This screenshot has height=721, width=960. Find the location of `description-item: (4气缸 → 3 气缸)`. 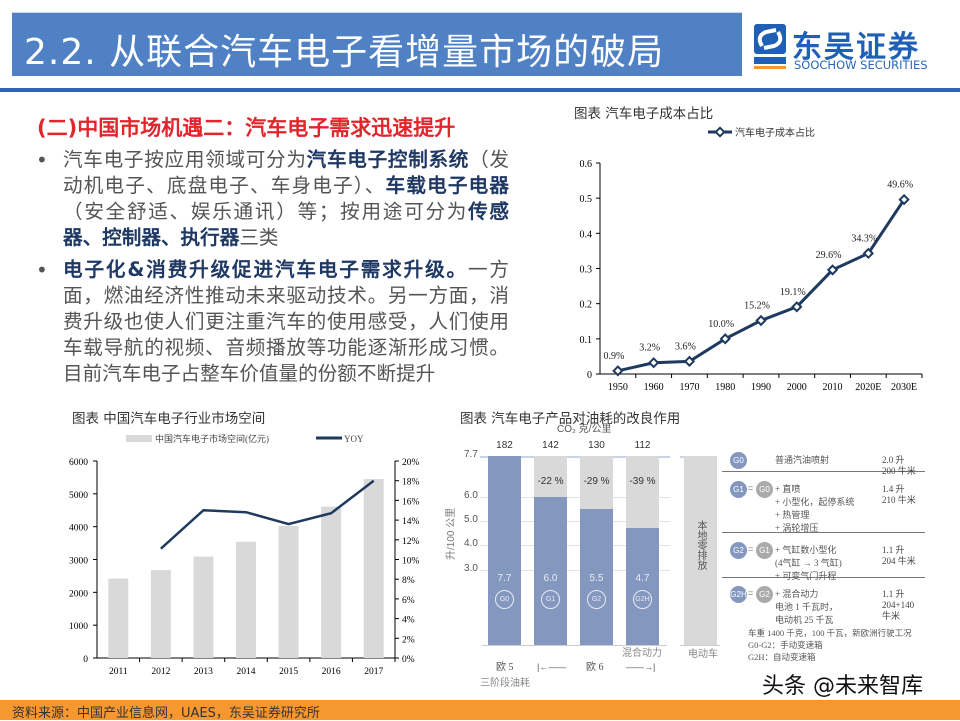

description-item: (4气缸 → 3 气缸) is located at coordinates (808, 563).